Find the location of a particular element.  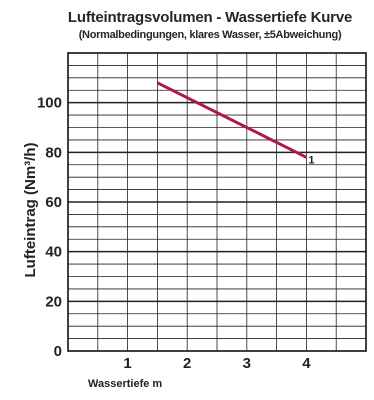

y-tick-label: 20 is located at coordinates (53, 301).